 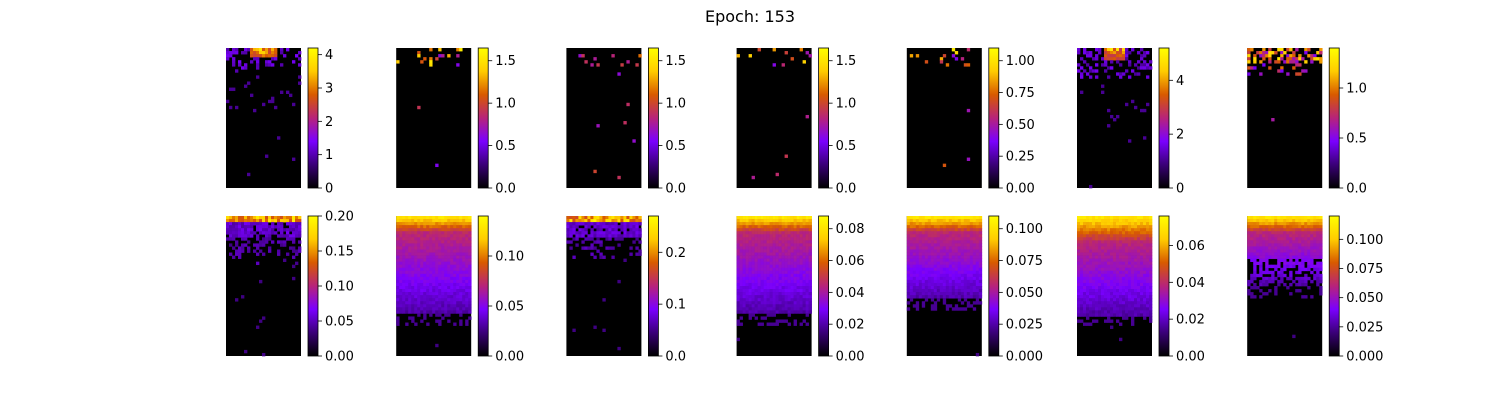 What do you see at coordinates (1020, 125) in the screenshot?
I see `colorbar-tick-label: 0.50` at bounding box center [1020, 125].